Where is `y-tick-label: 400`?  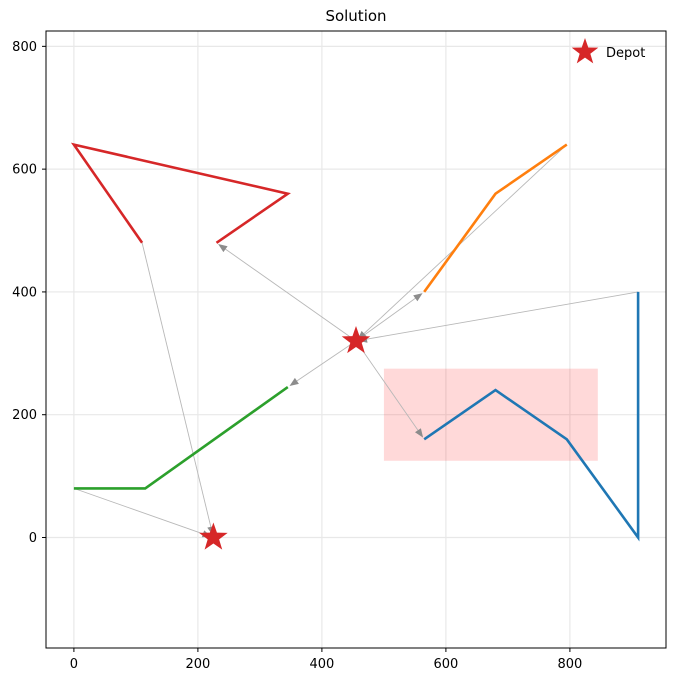
y-tick-label: 400 is located at coordinates (24, 292).